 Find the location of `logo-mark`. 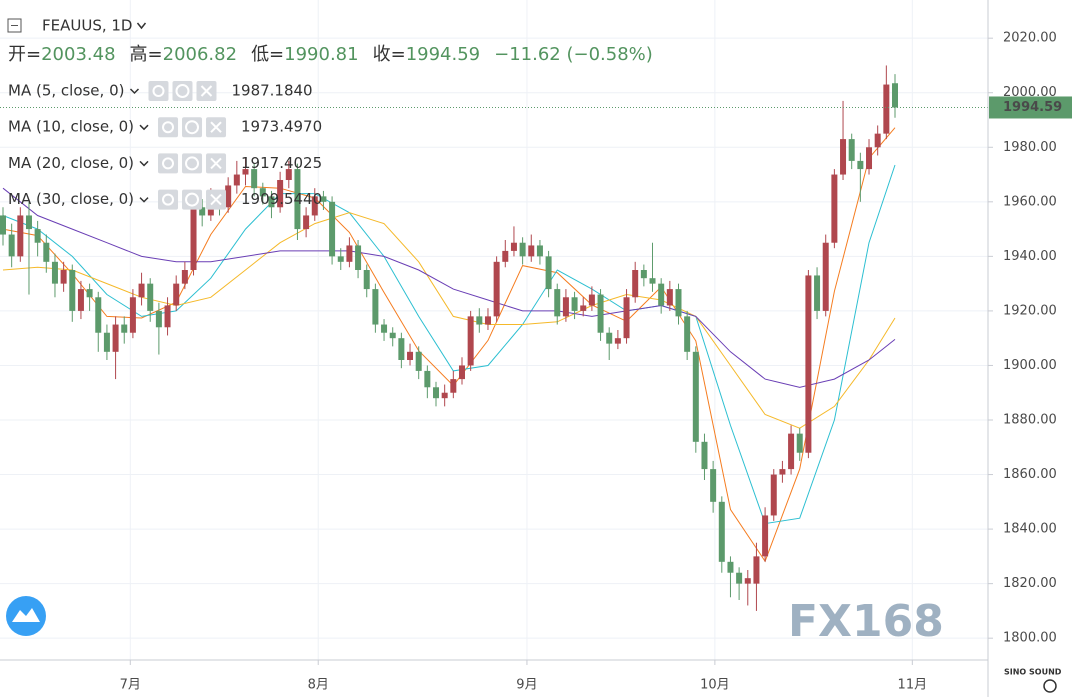

logo-mark is located at coordinates (26, 615).